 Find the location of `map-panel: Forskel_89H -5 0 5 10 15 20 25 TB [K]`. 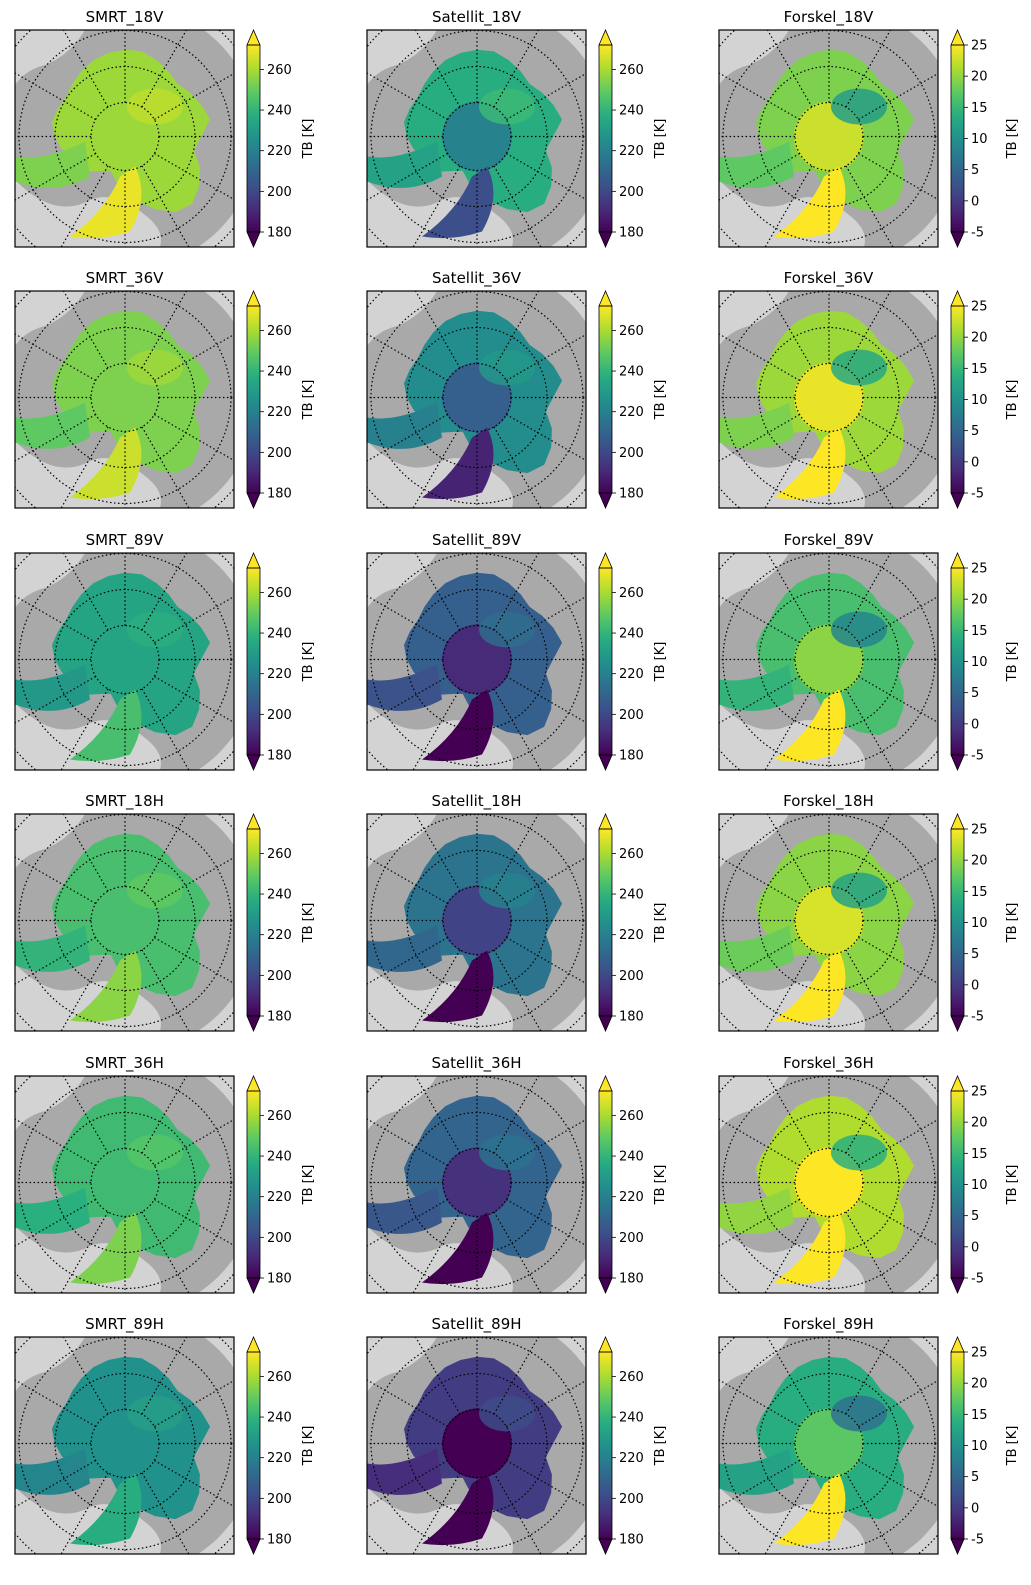

map-panel: Forskel_89H -5 0 5 10 15 20 25 TB [K] is located at coordinates (869, 1435).